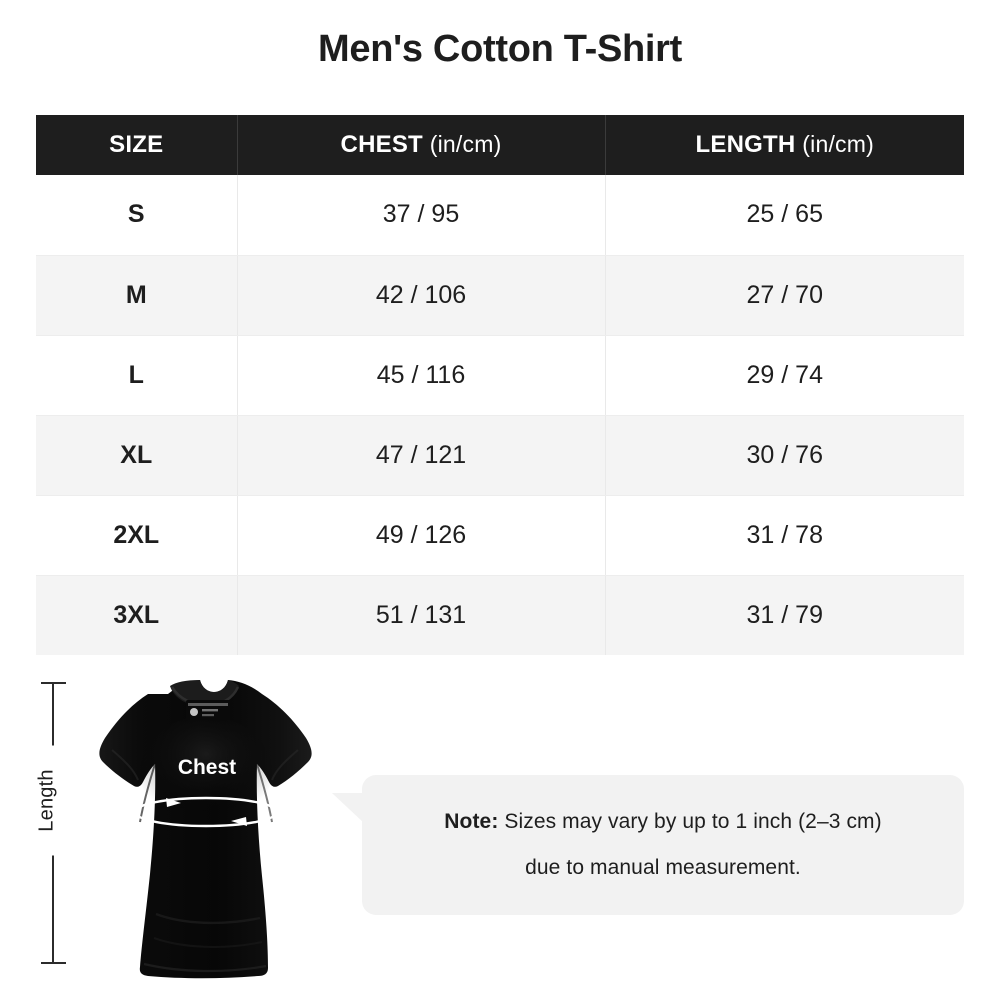 This screenshot has height=1000, width=1000. I want to click on column-header-length: LENGTH (in/cm), so click(784, 145).